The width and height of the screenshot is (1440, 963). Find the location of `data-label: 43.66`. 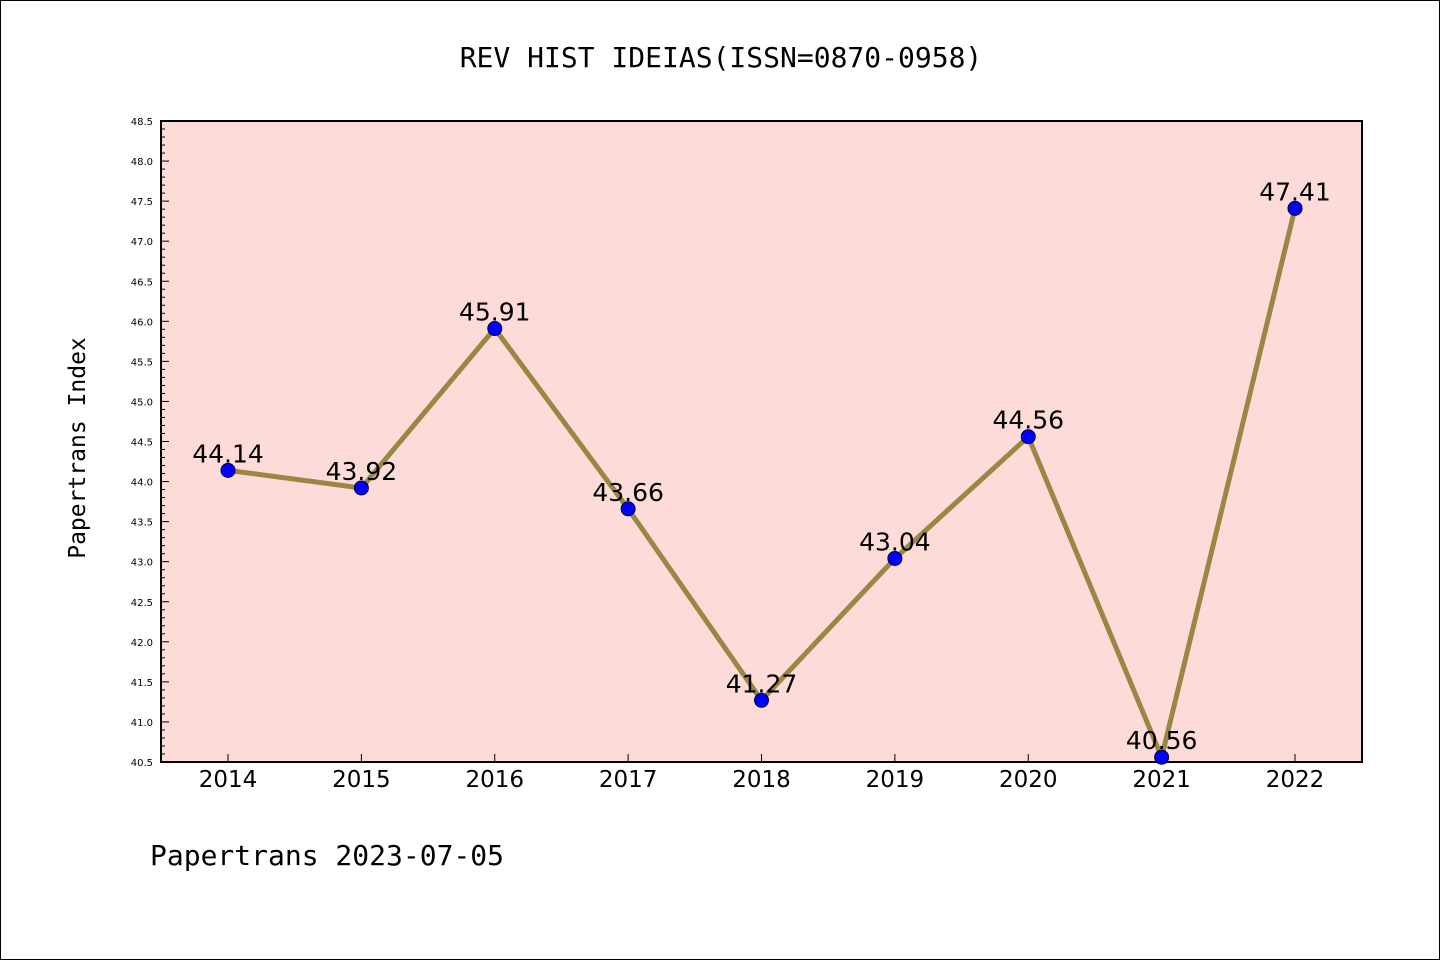

data-label: 43.66 is located at coordinates (628, 492).